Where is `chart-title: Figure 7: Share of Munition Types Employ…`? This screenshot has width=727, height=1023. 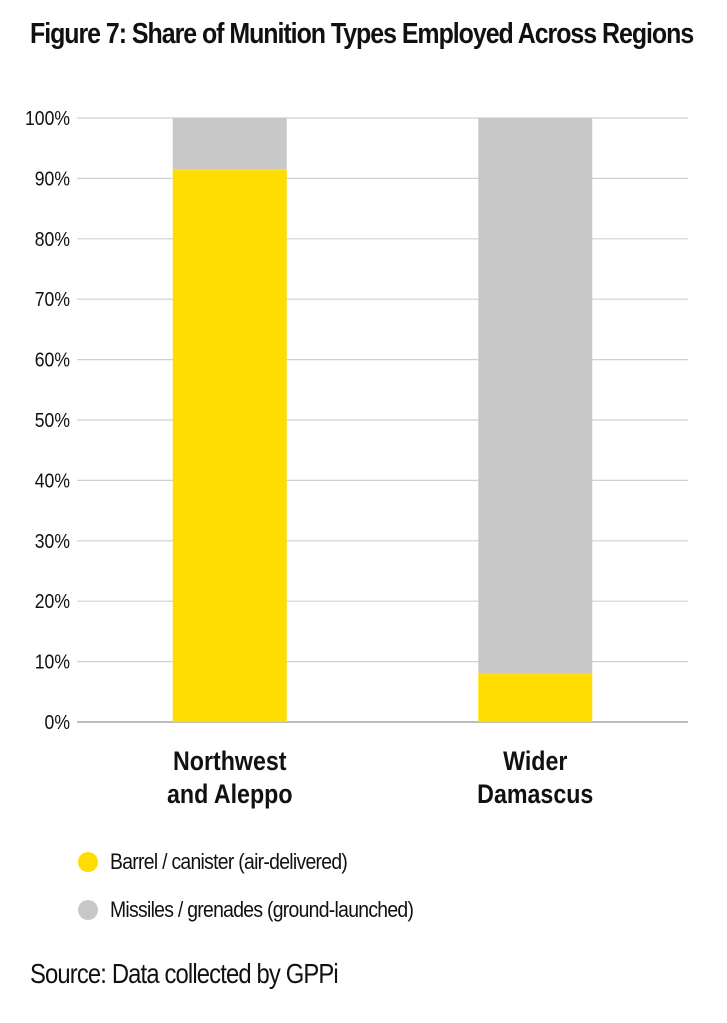 chart-title: Figure 7: Share of Munition Types Employ… is located at coordinates (362, 34).